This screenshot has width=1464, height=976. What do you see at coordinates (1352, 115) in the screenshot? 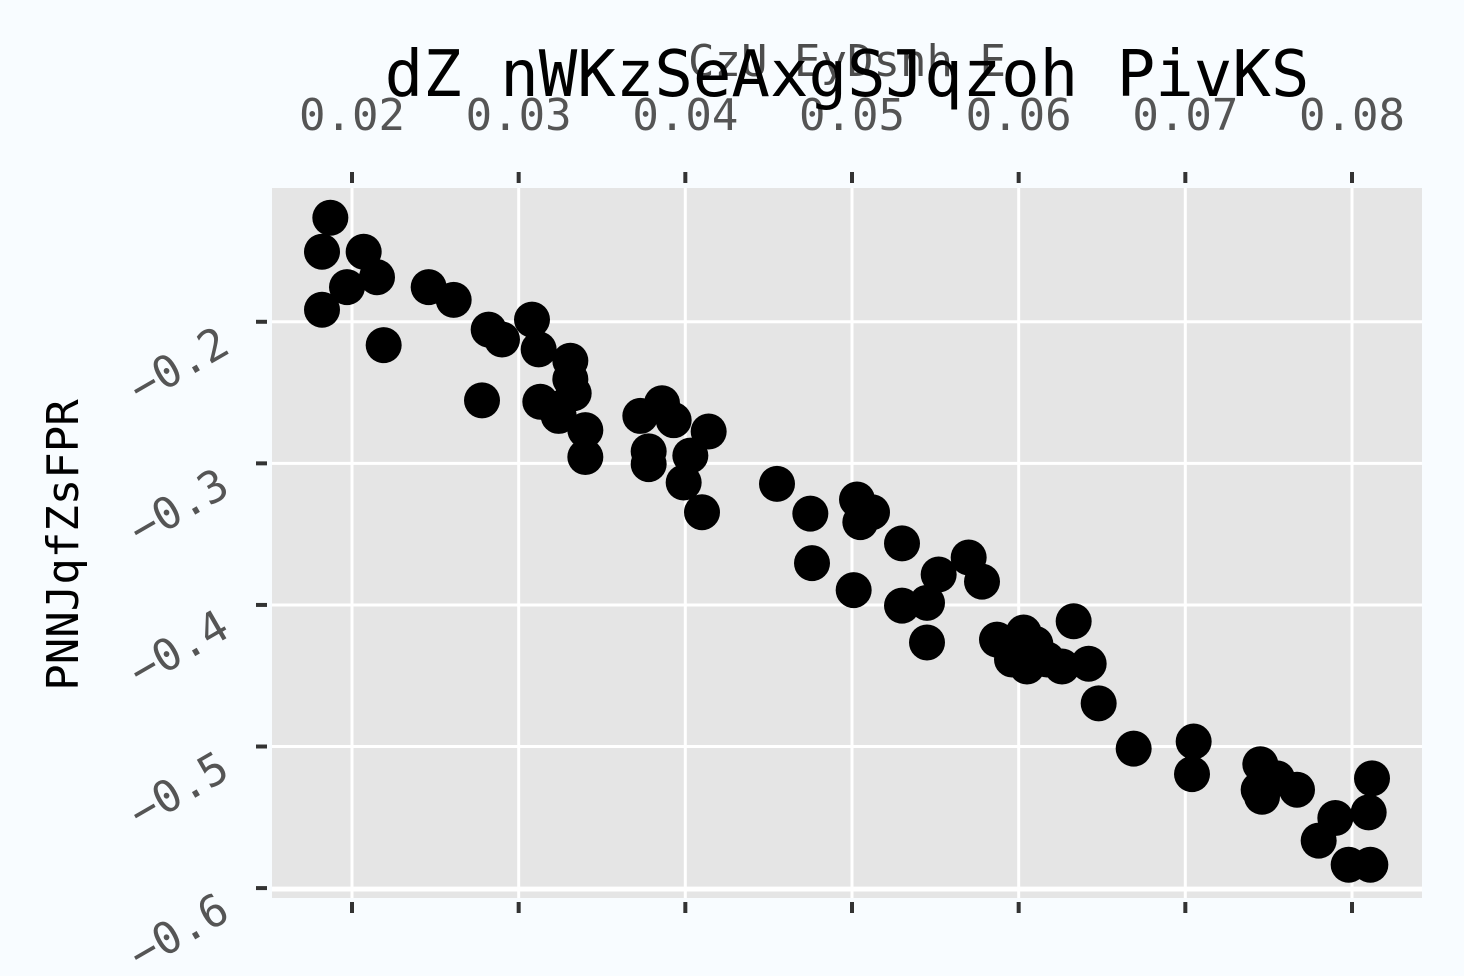
I see `x-tick-label: 0.08` at bounding box center [1352, 115].